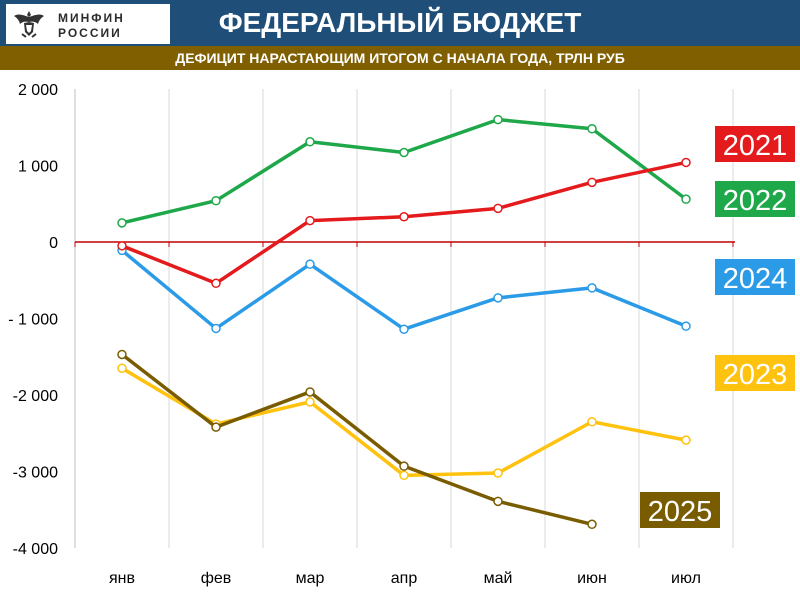  What do you see at coordinates (38, 90) in the screenshot?
I see `y-tick-label: 2 000` at bounding box center [38, 90].